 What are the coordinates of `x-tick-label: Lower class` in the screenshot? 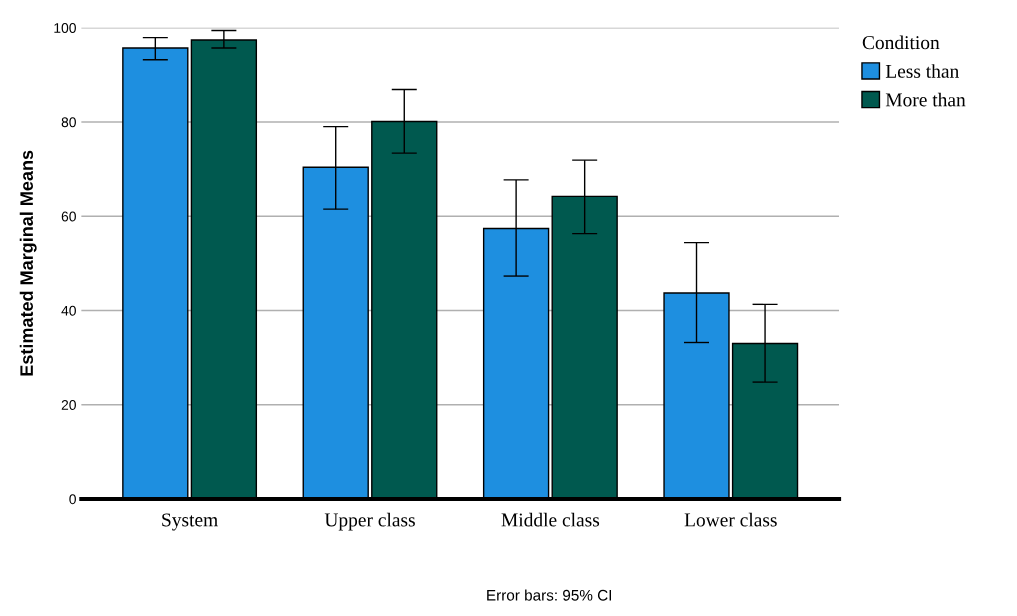 It's located at (730, 519).